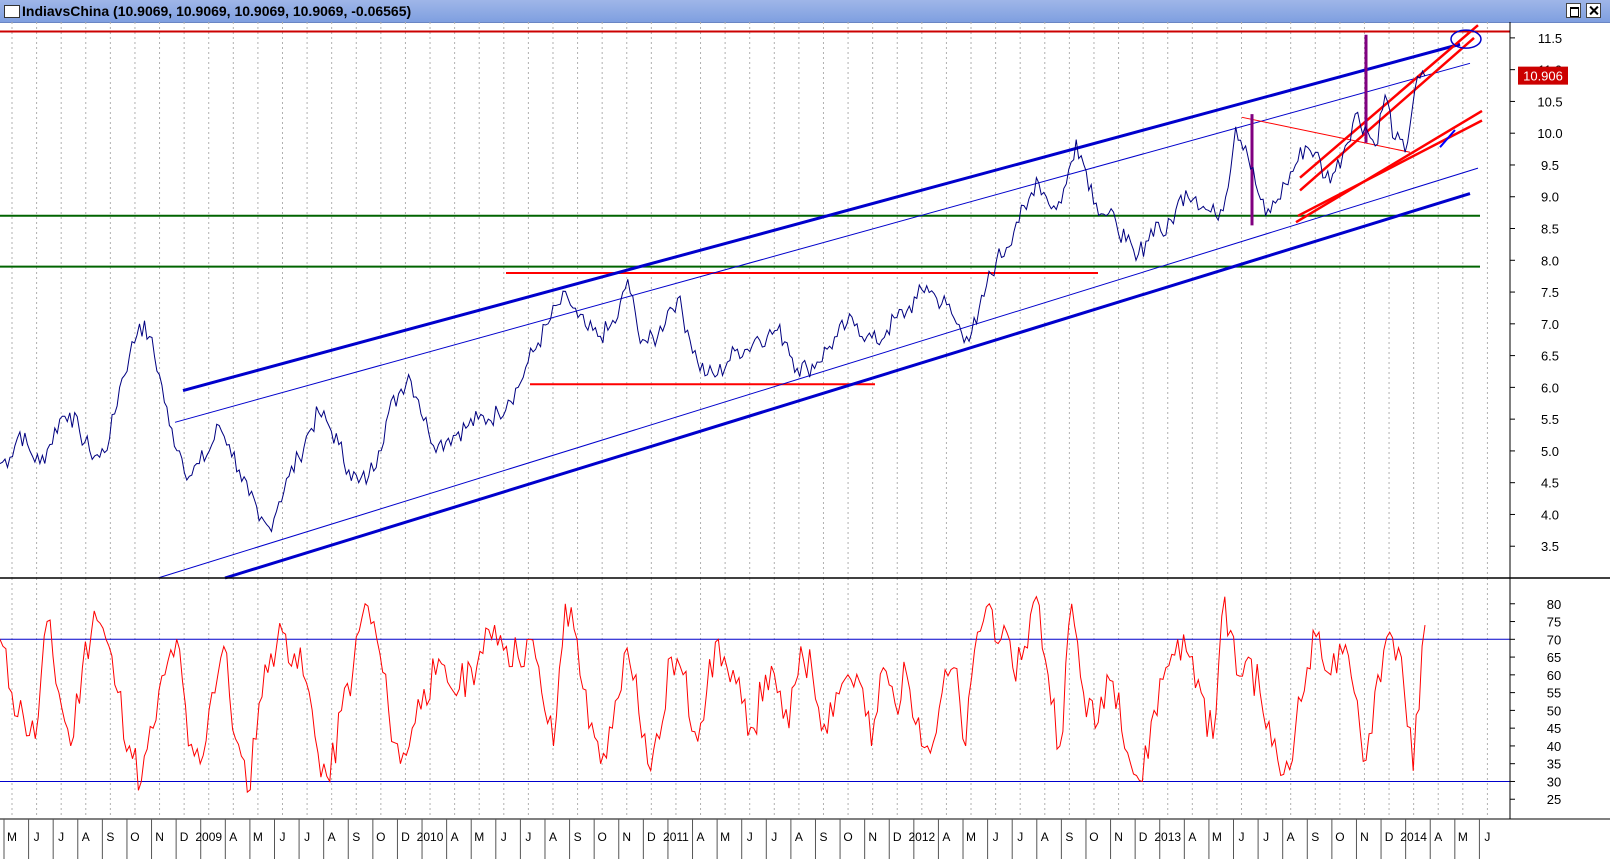 This screenshot has width=1610, height=859. Describe the element at coordinates (1550, 356) in the screenshot. I see `price-tick-label: 6.5` at that location.